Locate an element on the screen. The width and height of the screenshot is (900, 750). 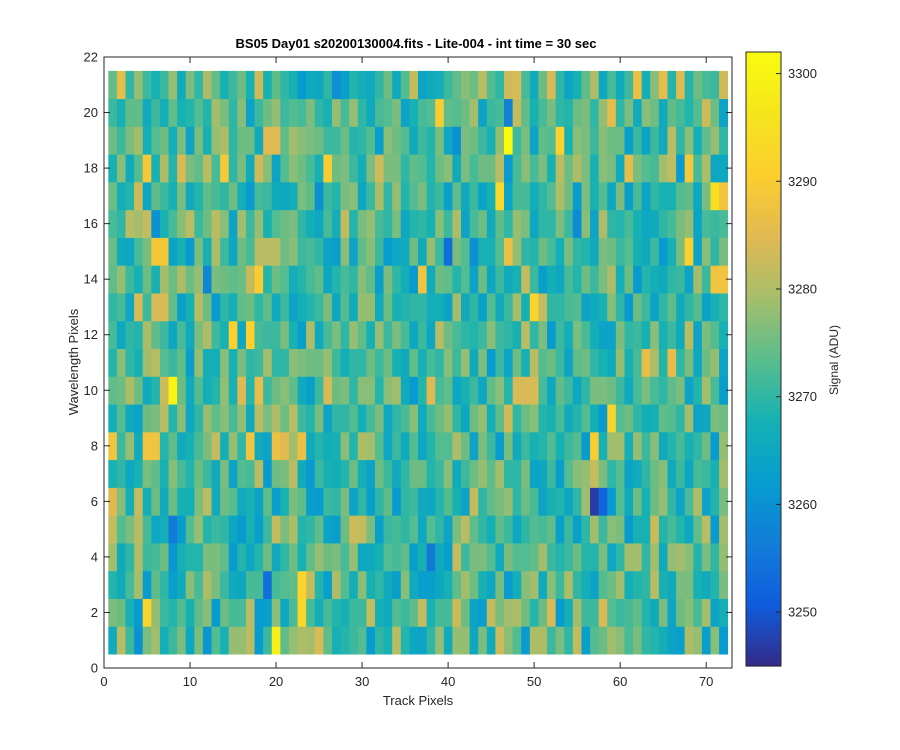
x-tick-label: 60 is located at coordinates (620, 681).